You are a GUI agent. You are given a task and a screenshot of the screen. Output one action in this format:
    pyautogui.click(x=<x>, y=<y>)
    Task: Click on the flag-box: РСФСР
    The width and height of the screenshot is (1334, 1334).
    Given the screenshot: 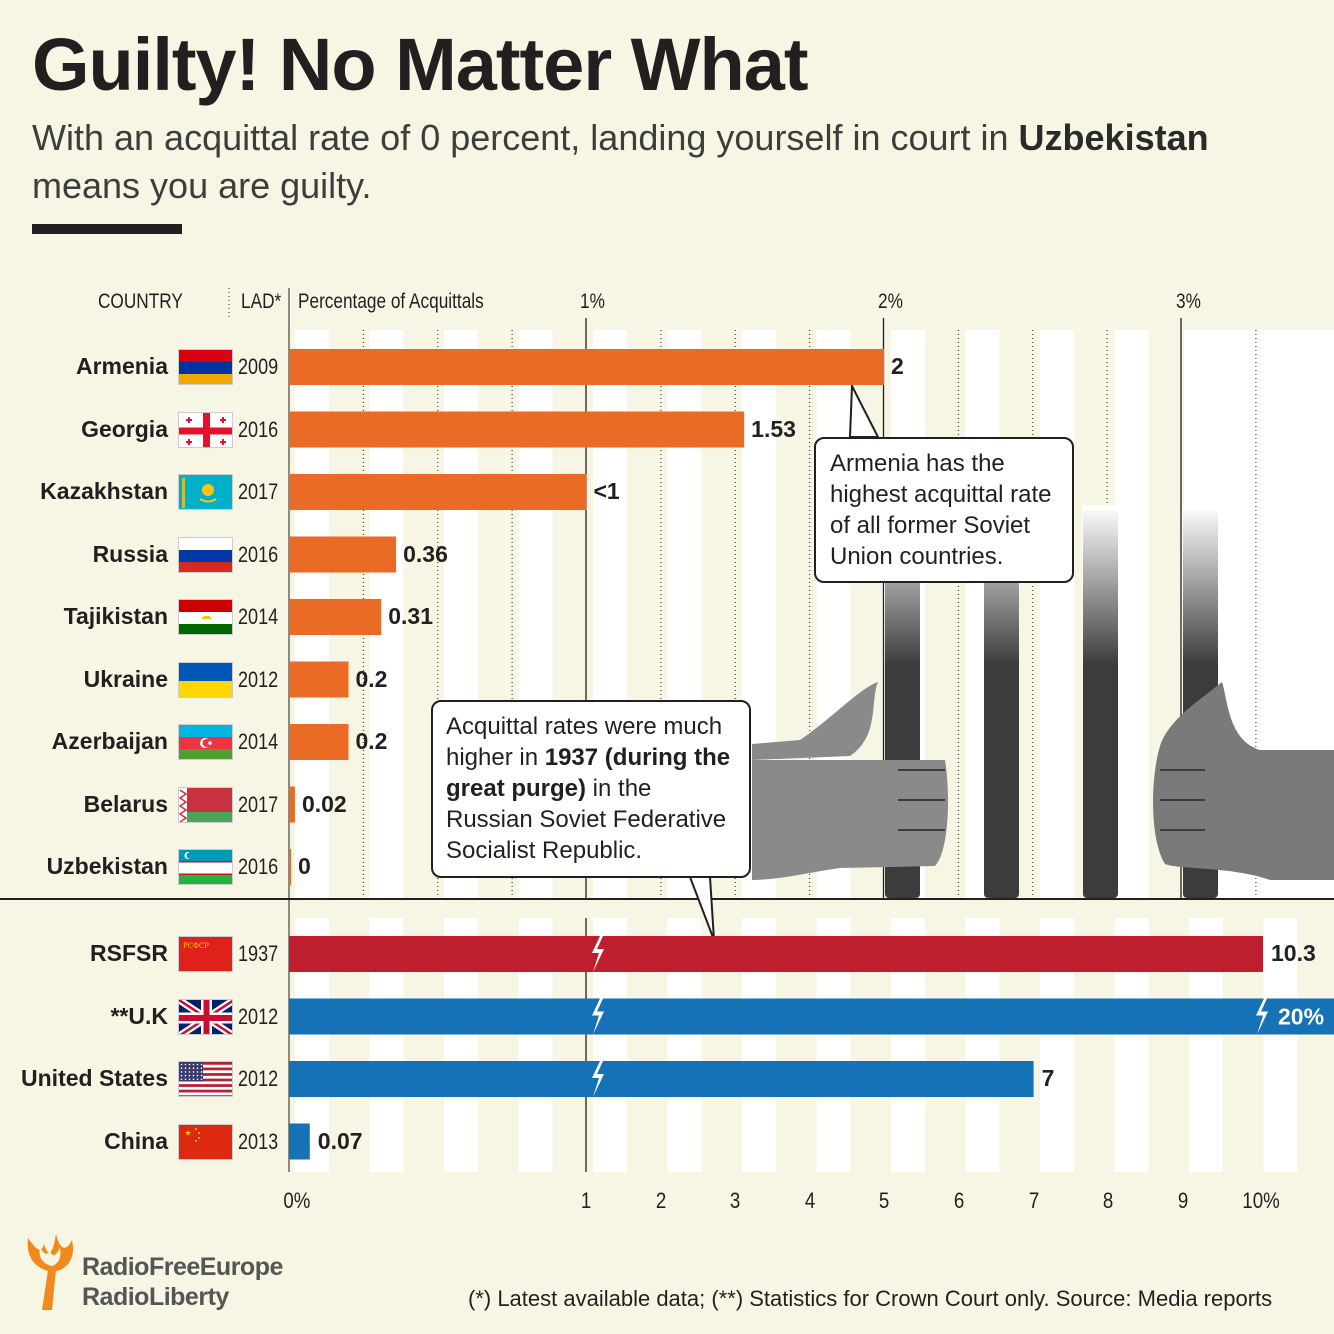 What is the action you would take?
    pyautogui.click(x=205, y=954)
    